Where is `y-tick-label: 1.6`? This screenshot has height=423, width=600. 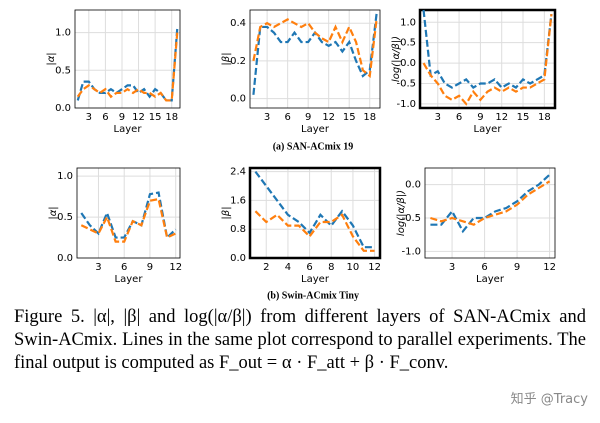 y-tick-label: 1.6 is located at coordinates (238, 200).